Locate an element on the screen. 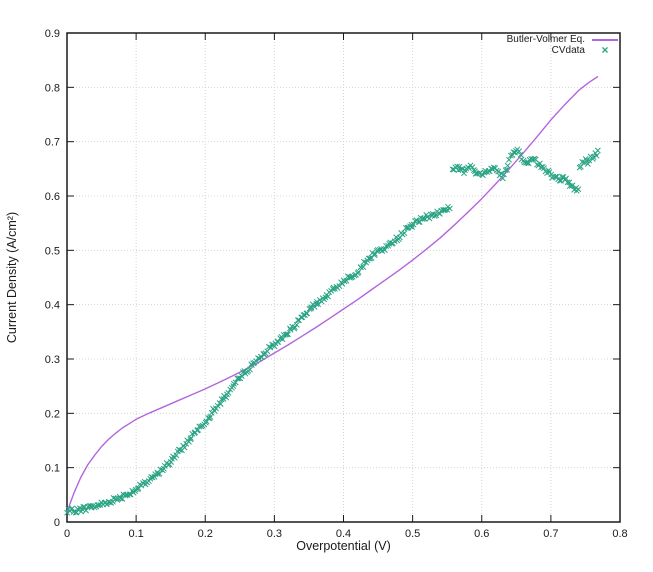 This screenshot has width=653, height=572. x-tick-label: 0 is located at coordinates (67, 534).